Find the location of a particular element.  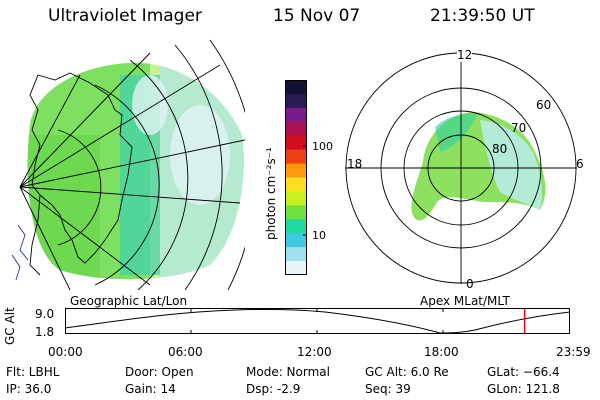

lat-label-70: 70 is located at coordinates (519, 128).